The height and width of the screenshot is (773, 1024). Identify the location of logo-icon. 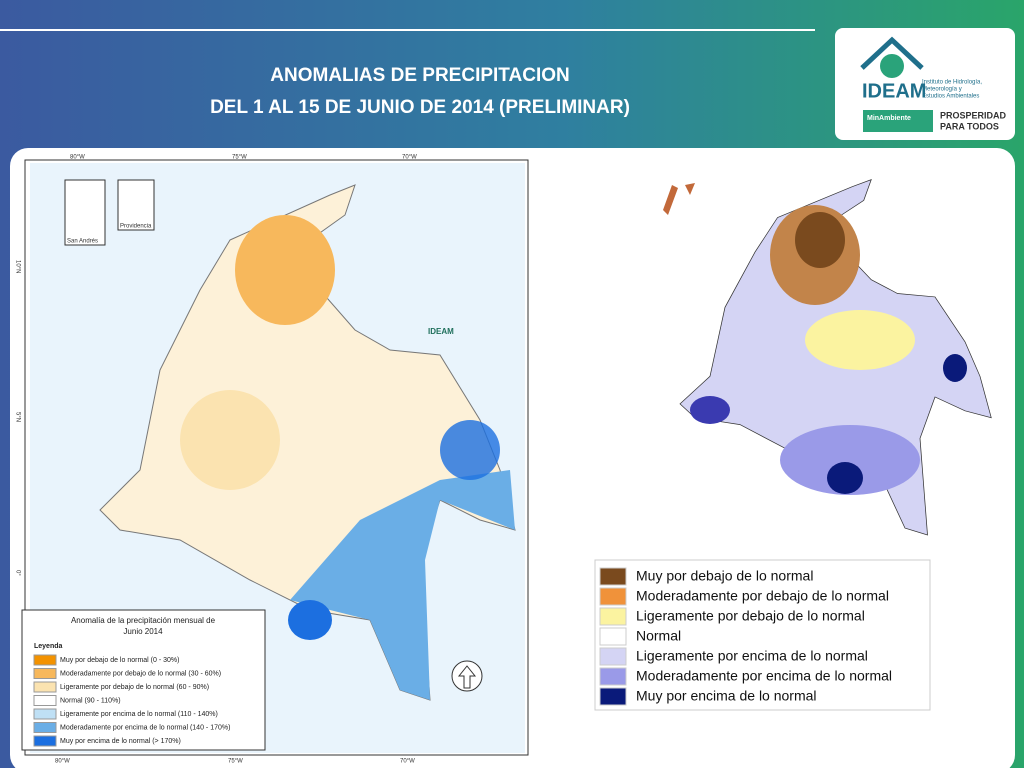
(892, 66).